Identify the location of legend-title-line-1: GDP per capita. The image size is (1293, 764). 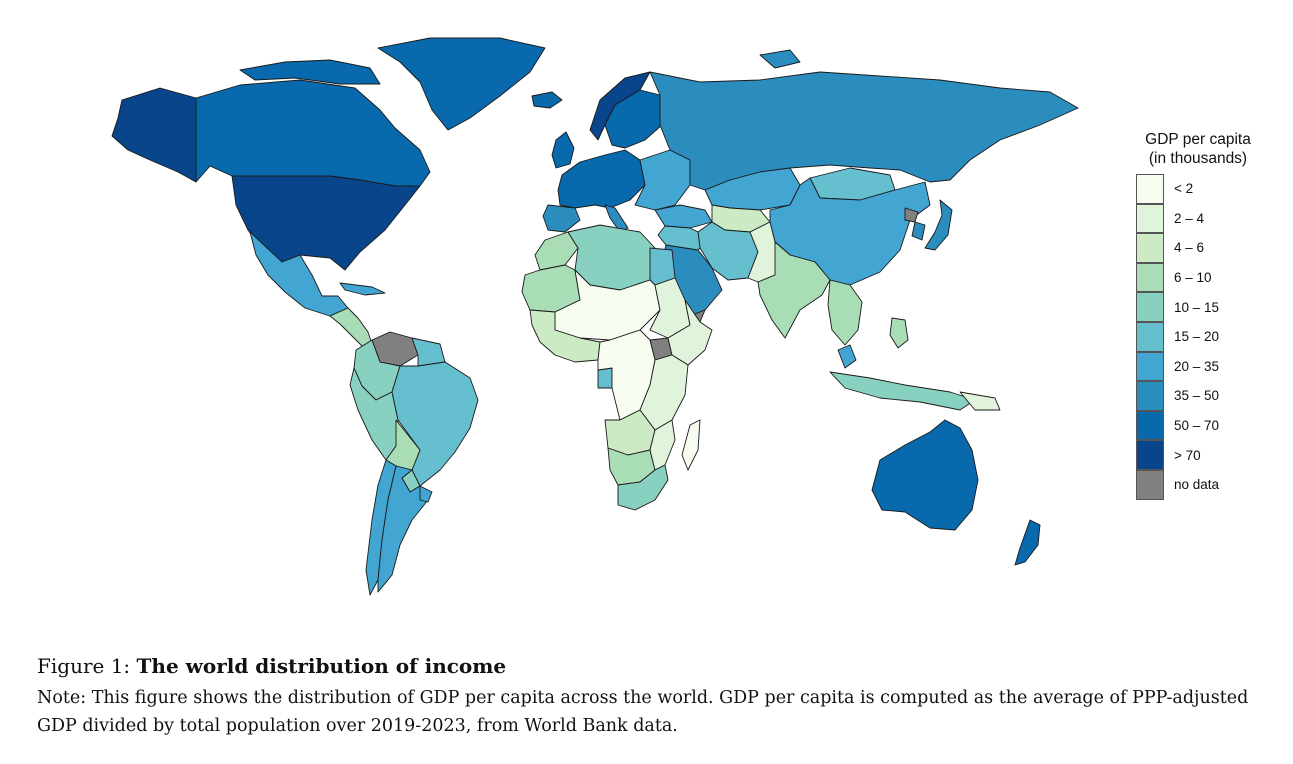
(1198, 139).